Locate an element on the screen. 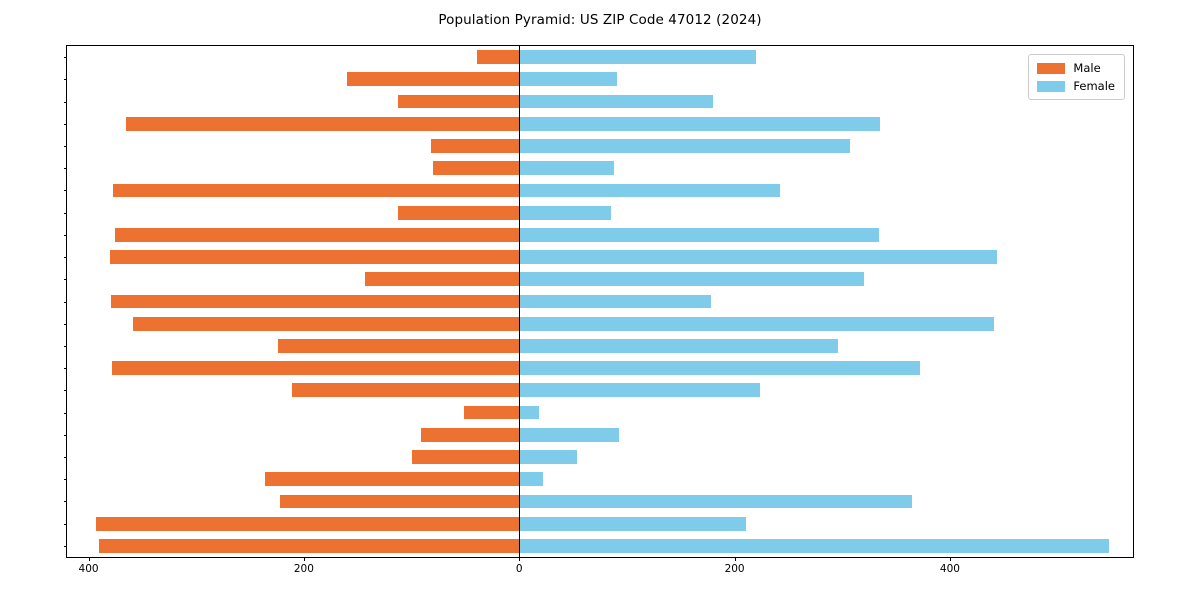  legend-label: Male is located at coordinates (1087, 68).